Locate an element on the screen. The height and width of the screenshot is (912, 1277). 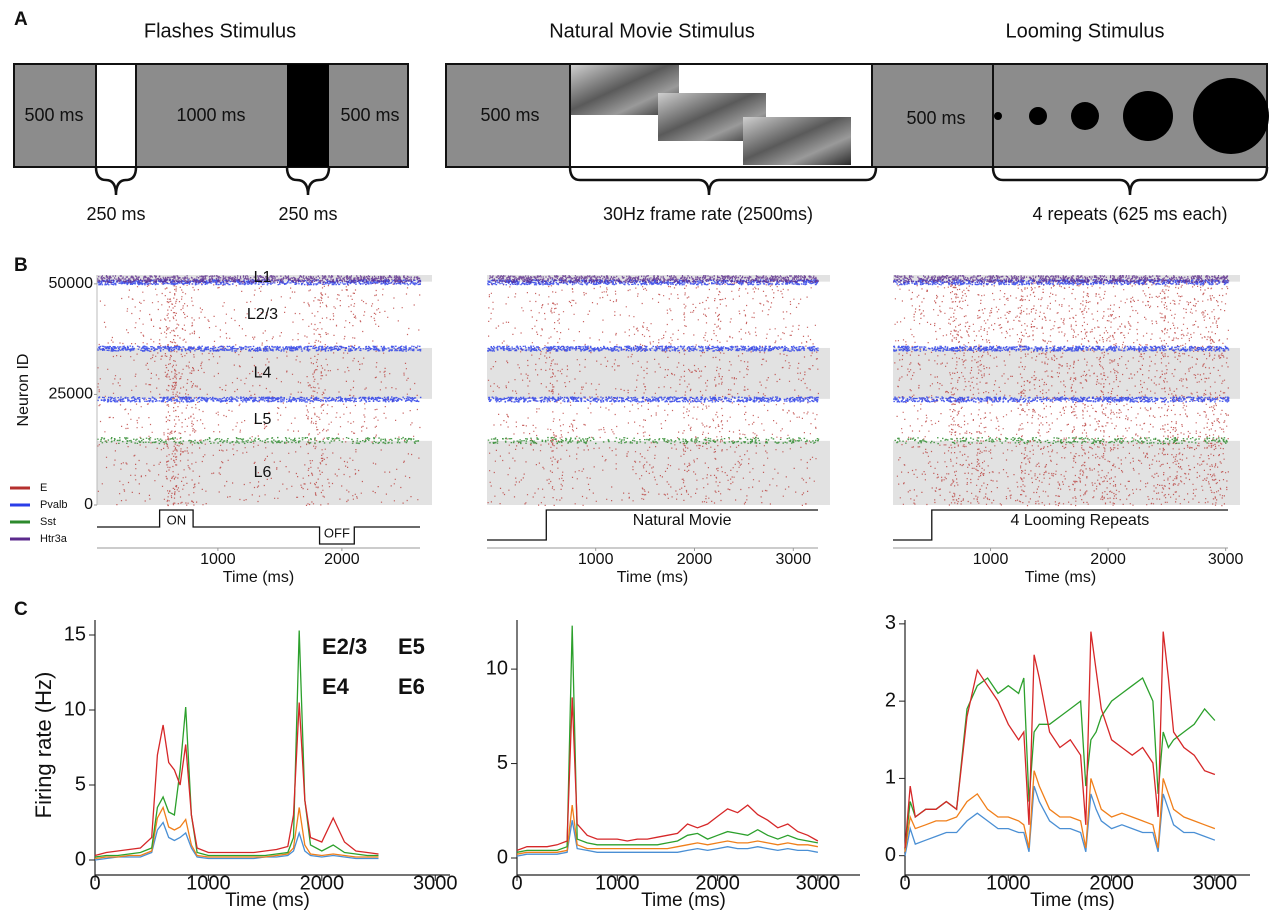
y-tick-label: 50000 is located at coordinates (71, 283).